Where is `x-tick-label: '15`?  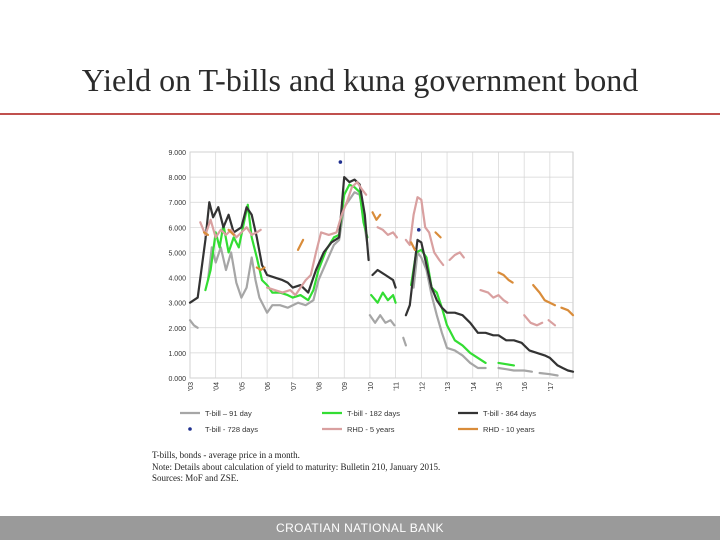 x-tick-label: '15 is located at coordinates (499, 386).